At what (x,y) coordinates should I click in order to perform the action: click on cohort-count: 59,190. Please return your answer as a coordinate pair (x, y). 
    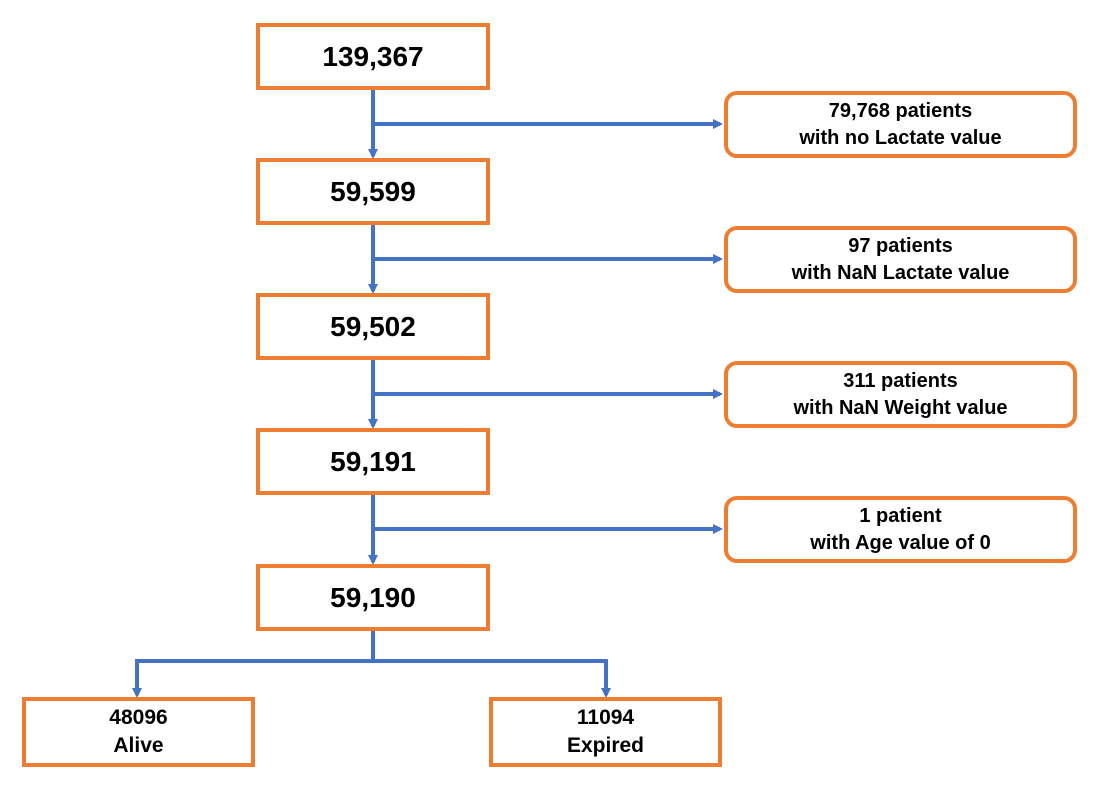
    Looking at the image, I should click on (373, 597).